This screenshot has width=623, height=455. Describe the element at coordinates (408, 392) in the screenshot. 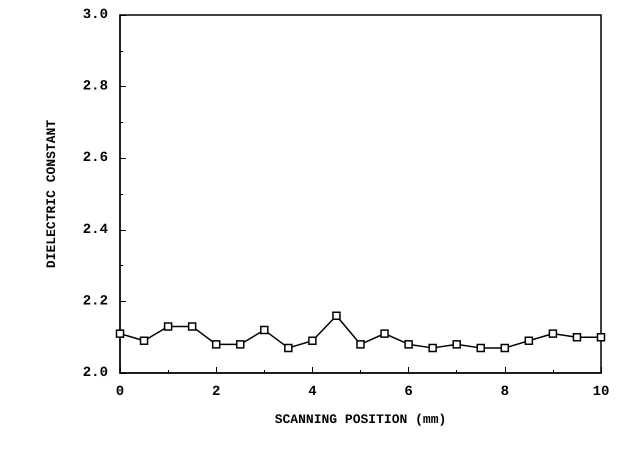

I see `x-tick-label: 6` at that location.